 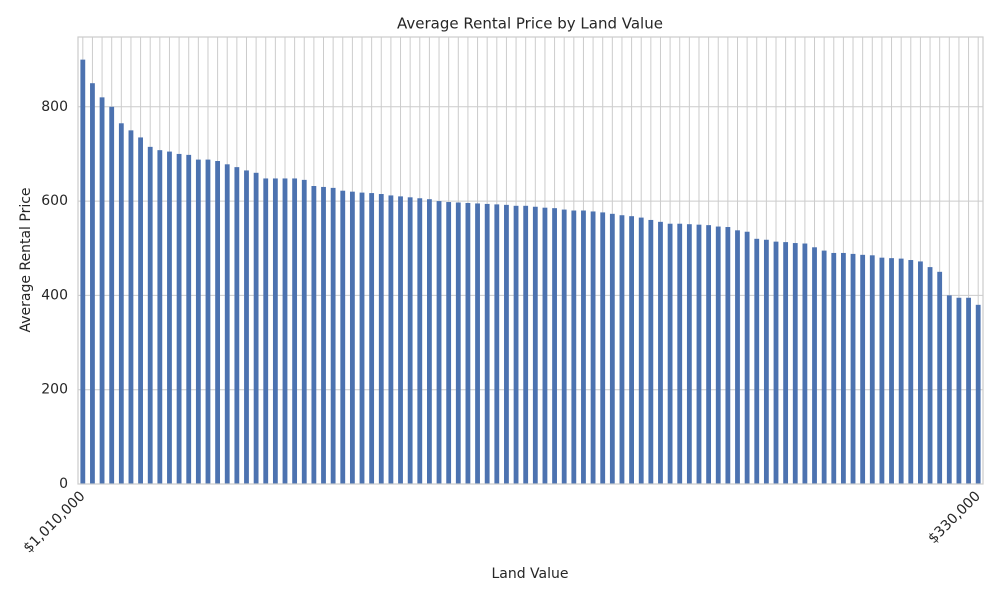 What do you see at coordinates (54, 201) in the screenshot?
I see `y-tick-label: 600` at bounding box center [54, 201].